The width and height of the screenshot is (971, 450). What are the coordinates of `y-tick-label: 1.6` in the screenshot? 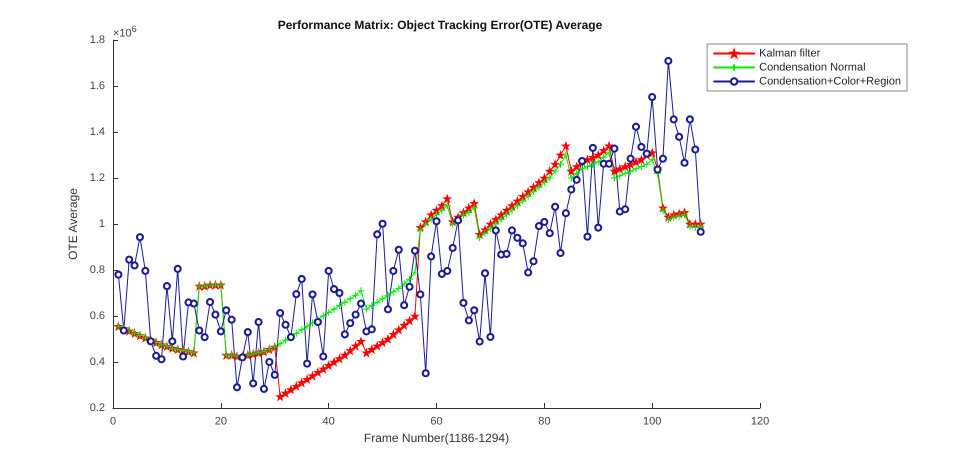 It's located at (97, 86).